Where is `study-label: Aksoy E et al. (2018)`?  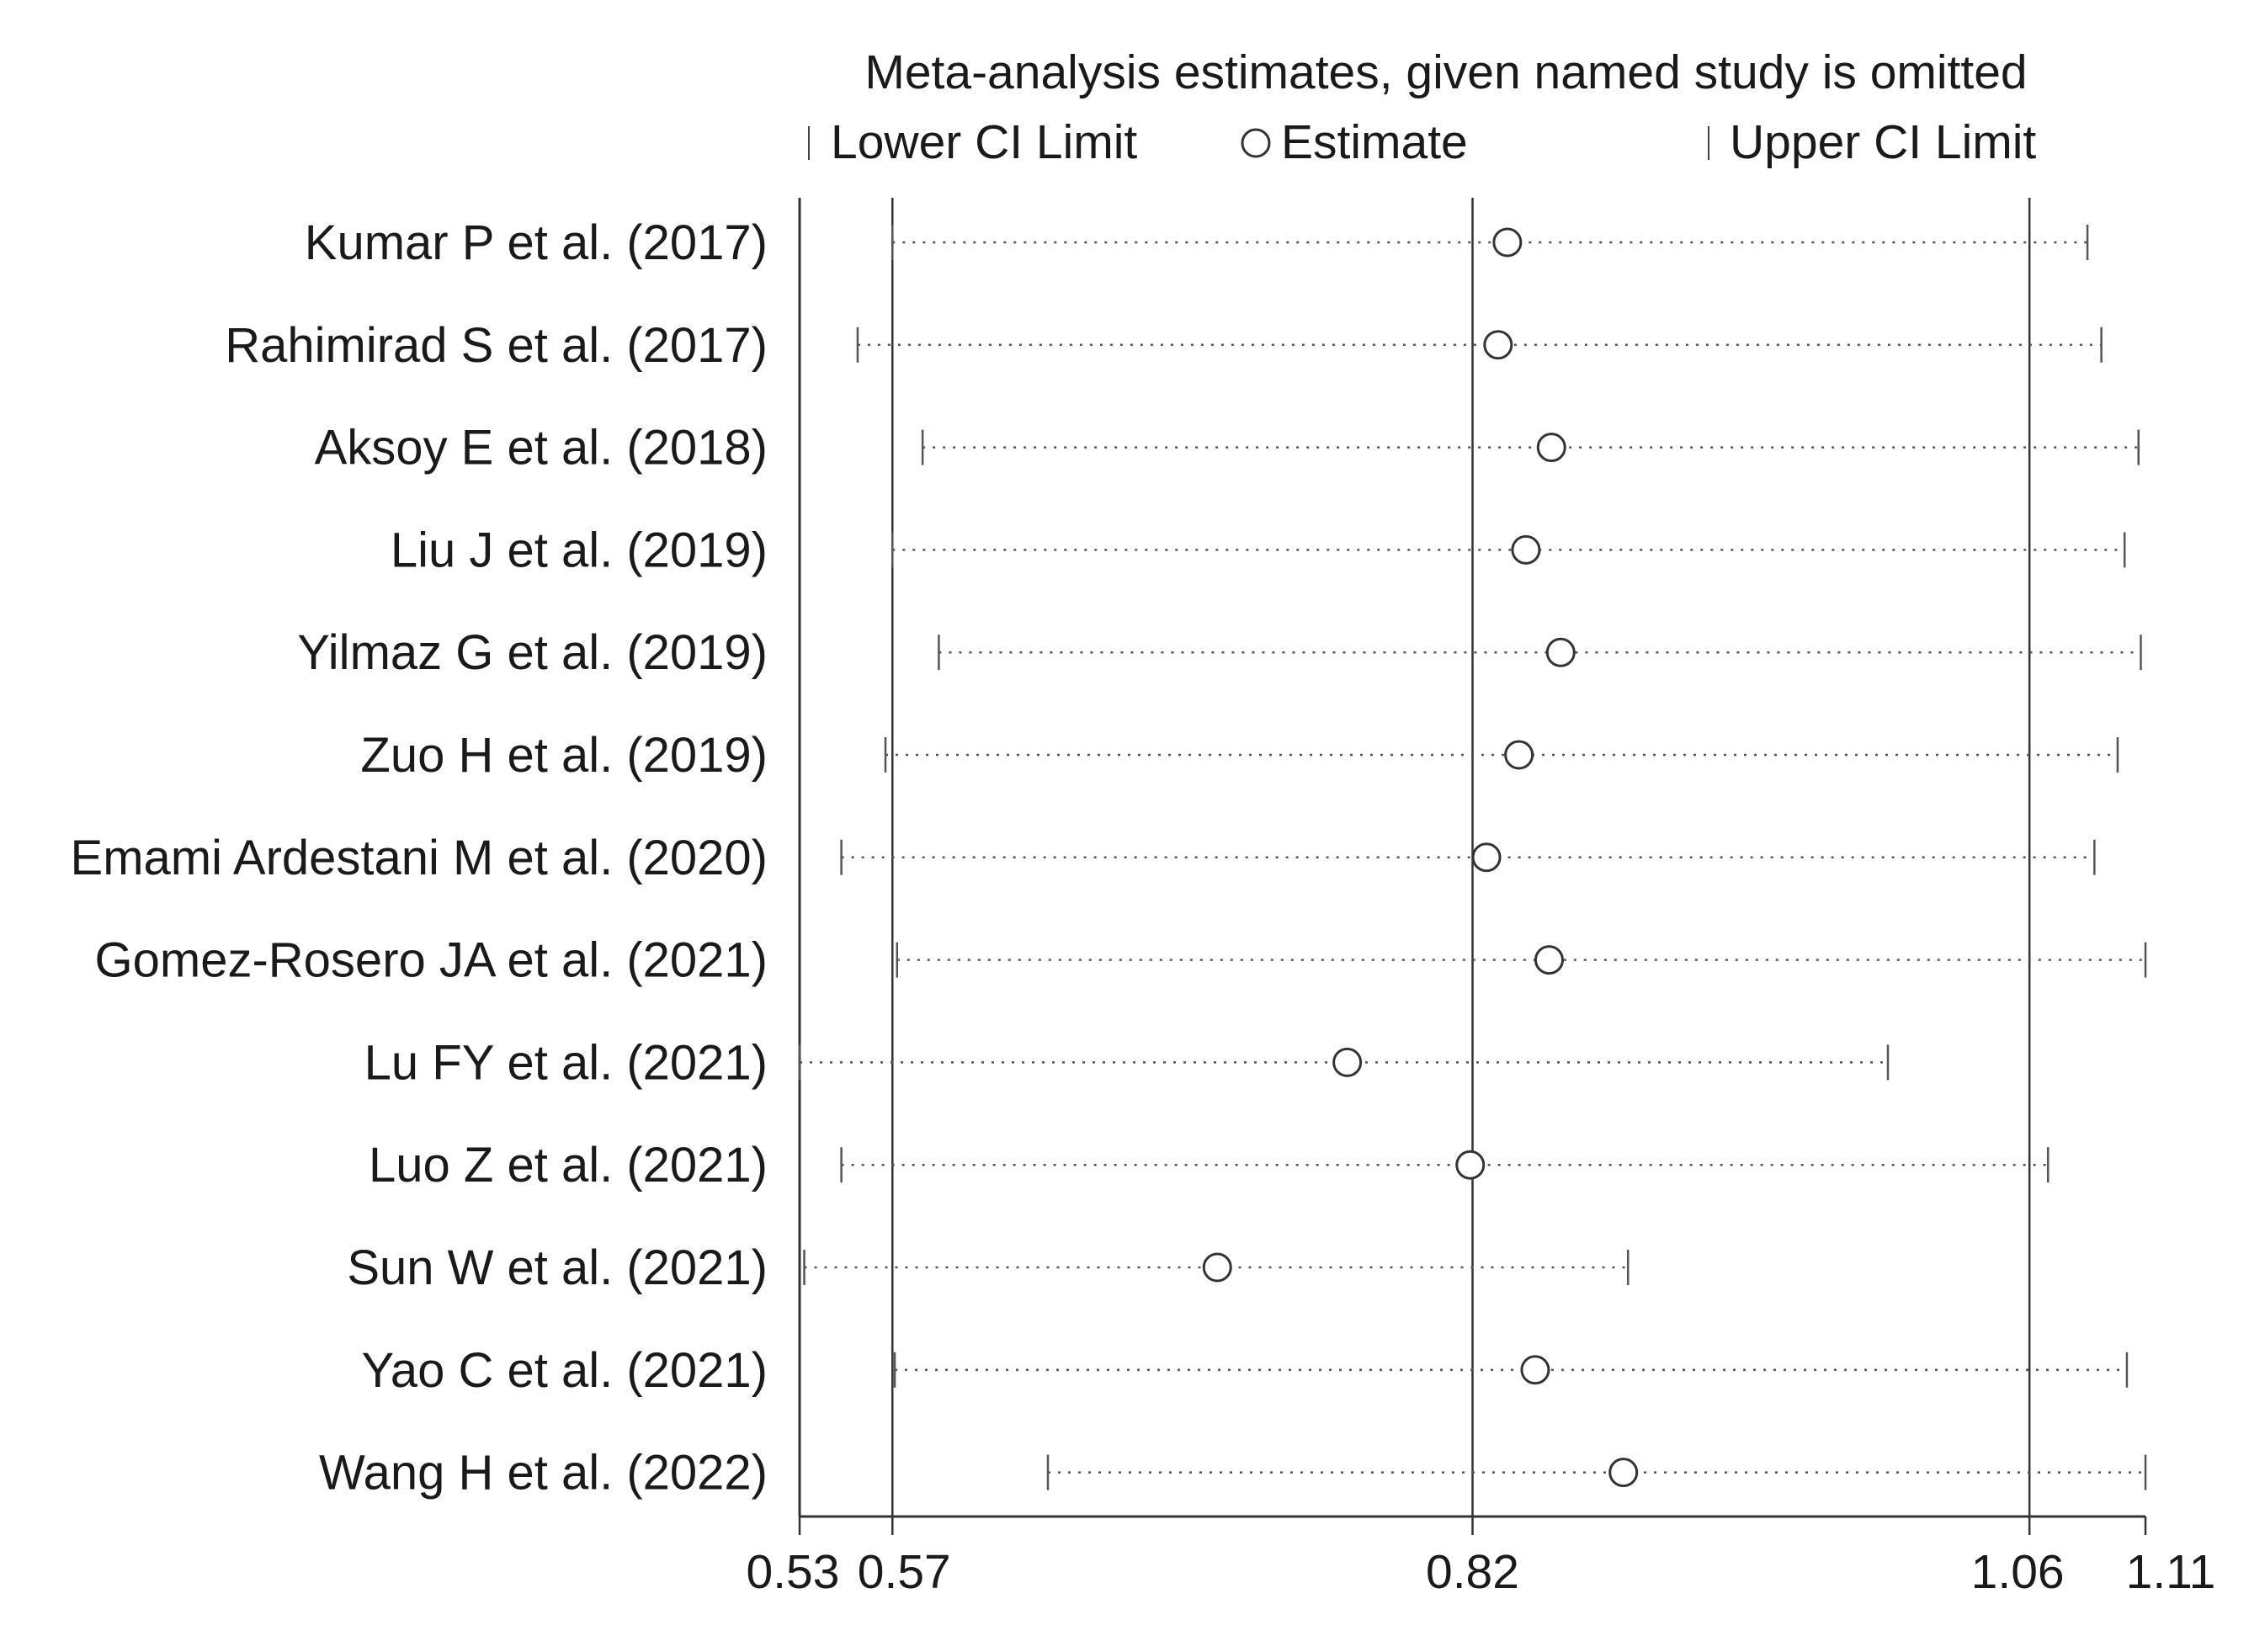 study-label: Aksoy E et al. (2018) is located at coordinates (541, 448).